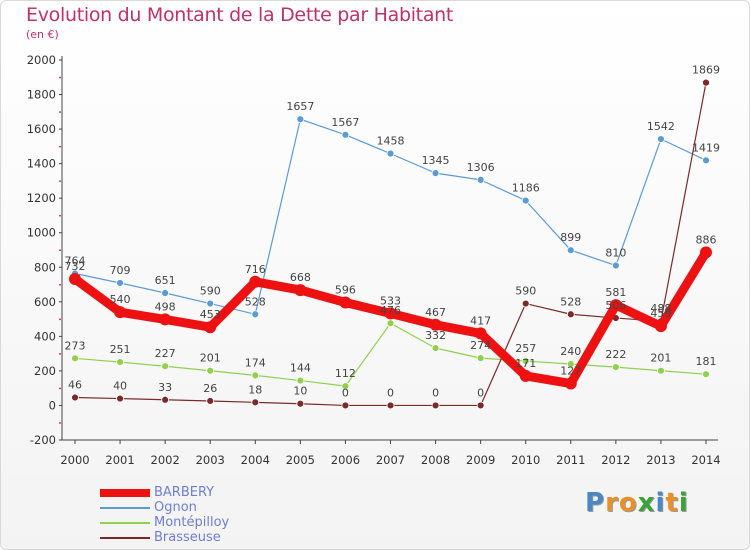 The width and height of the screenshot is (750, 550). Describe the element at coordinates (345, 373) in the screenshot. I see `data-label: 112` at that location.